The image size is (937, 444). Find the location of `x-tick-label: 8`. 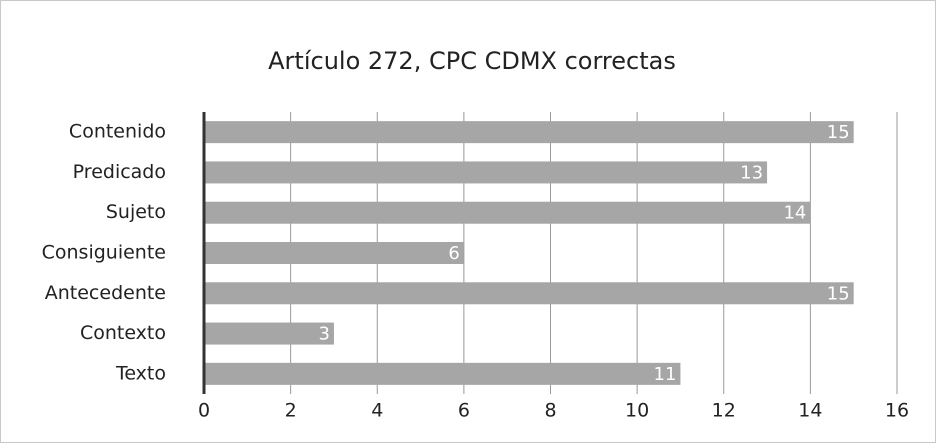

x-tick-label: 8 is located at coordinates (550, 411).